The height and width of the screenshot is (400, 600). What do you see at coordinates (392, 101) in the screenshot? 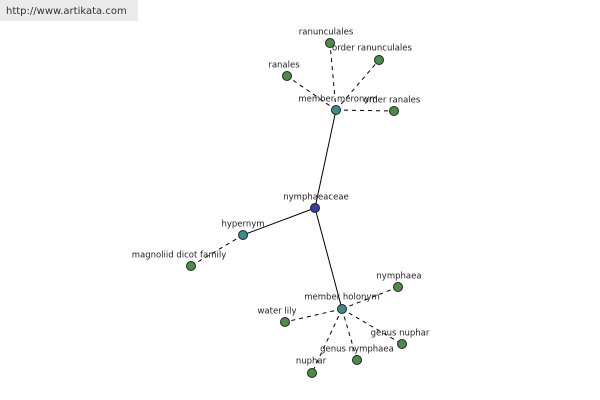
I see `node-label: order ranales` at bounding box center [392, 101].